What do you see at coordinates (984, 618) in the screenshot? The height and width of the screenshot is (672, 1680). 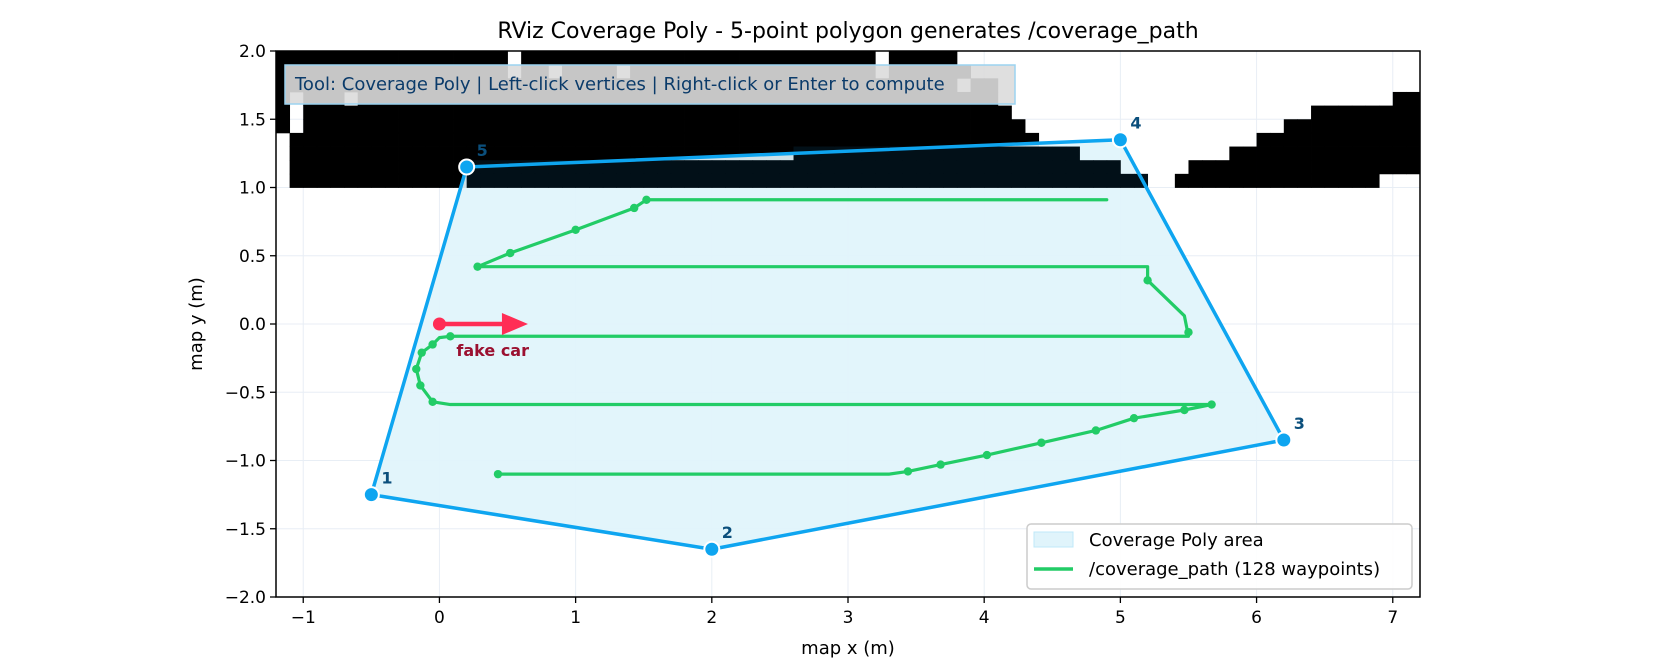 I see `x-tick-label: 4` at bounding box center [984, 618].